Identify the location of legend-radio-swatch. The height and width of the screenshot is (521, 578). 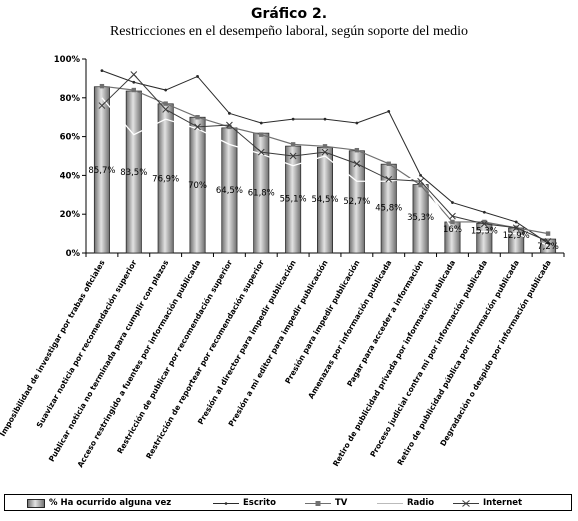
(390, 503).